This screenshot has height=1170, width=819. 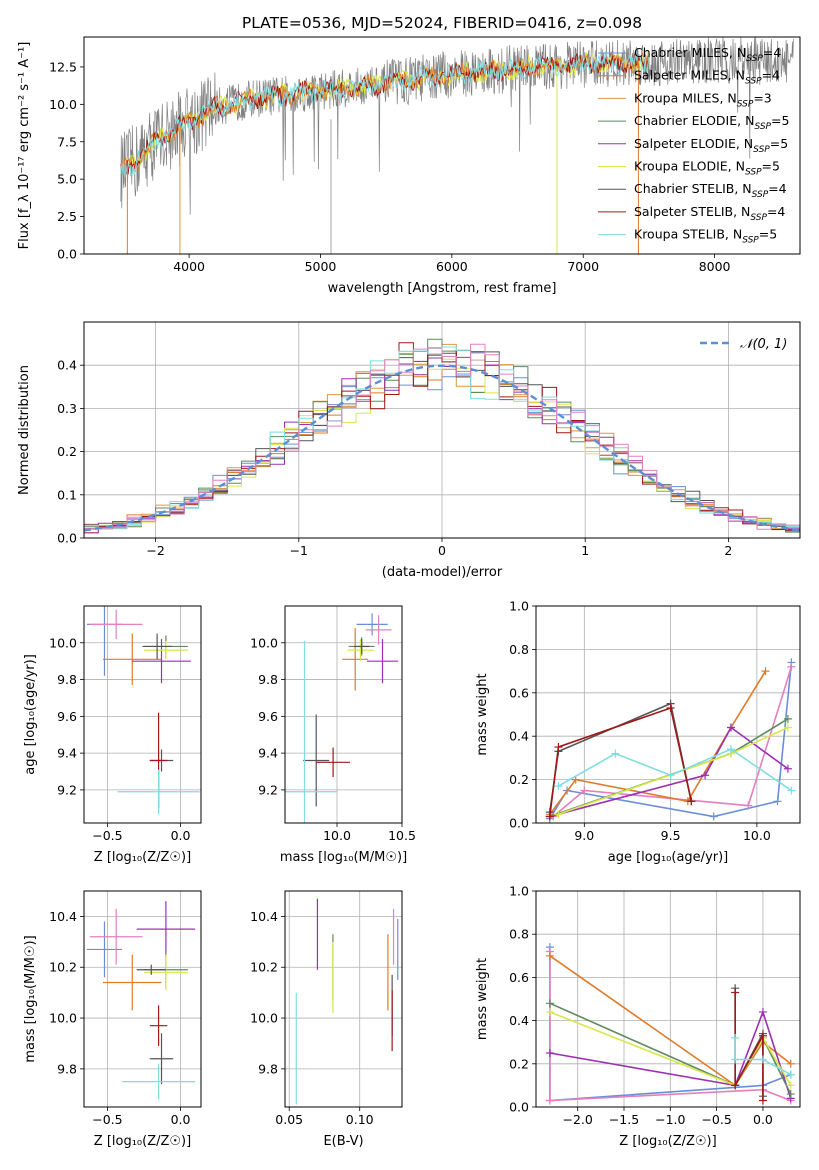 I want to click on y-tick-label: 9.4, so click(x=268, y=753).